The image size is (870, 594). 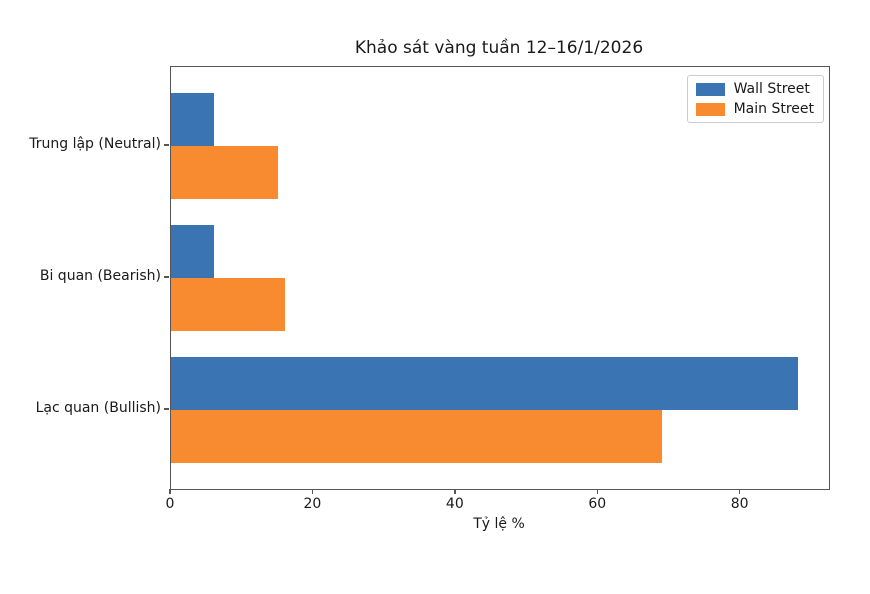 I want to click on legend: Wall Street Main Street, so click(x=755, y=99).